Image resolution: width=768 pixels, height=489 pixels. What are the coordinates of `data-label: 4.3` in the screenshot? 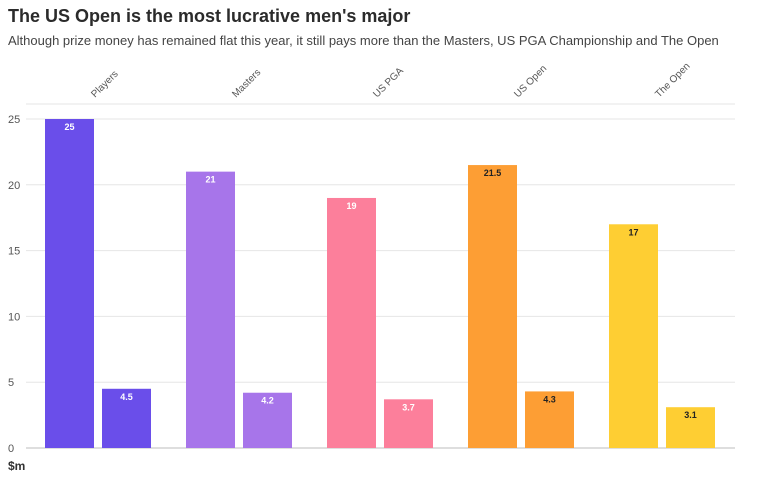 It's located at (549, 399).